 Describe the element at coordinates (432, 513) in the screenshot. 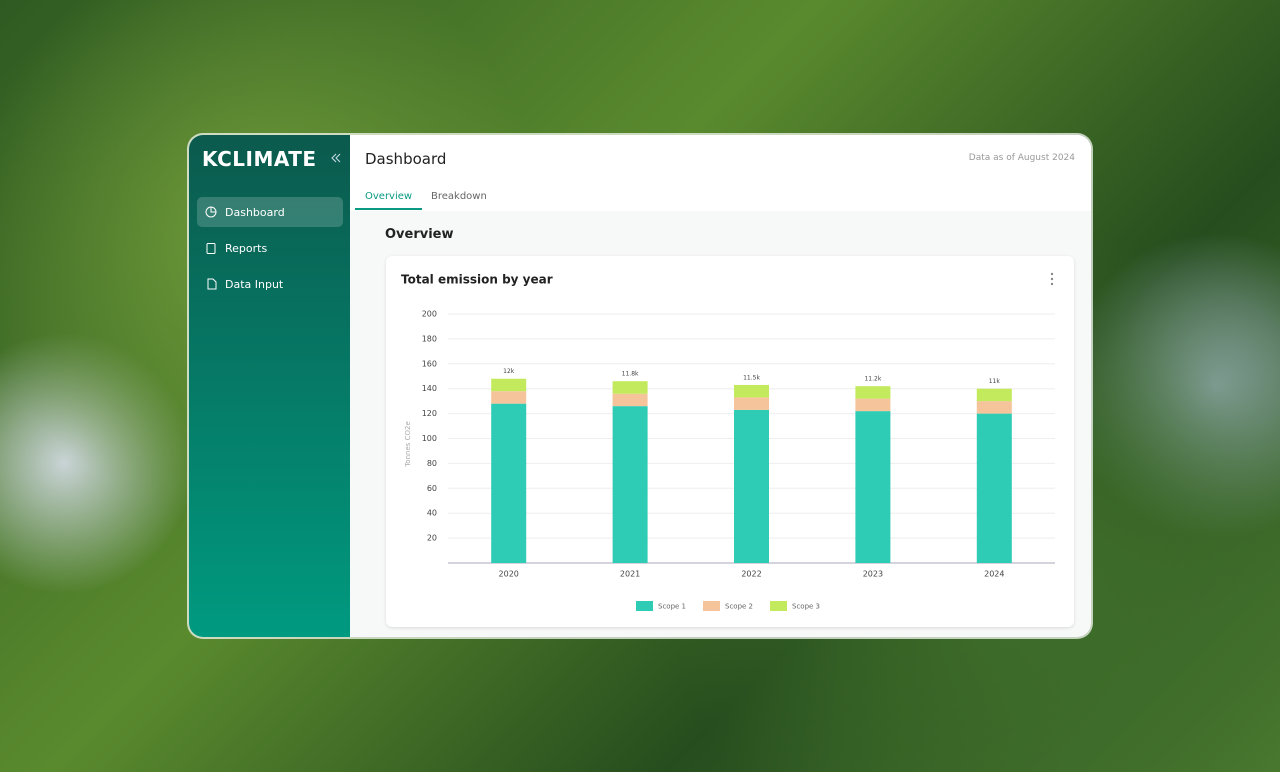

I see `y-tick-label: 40` at that location.